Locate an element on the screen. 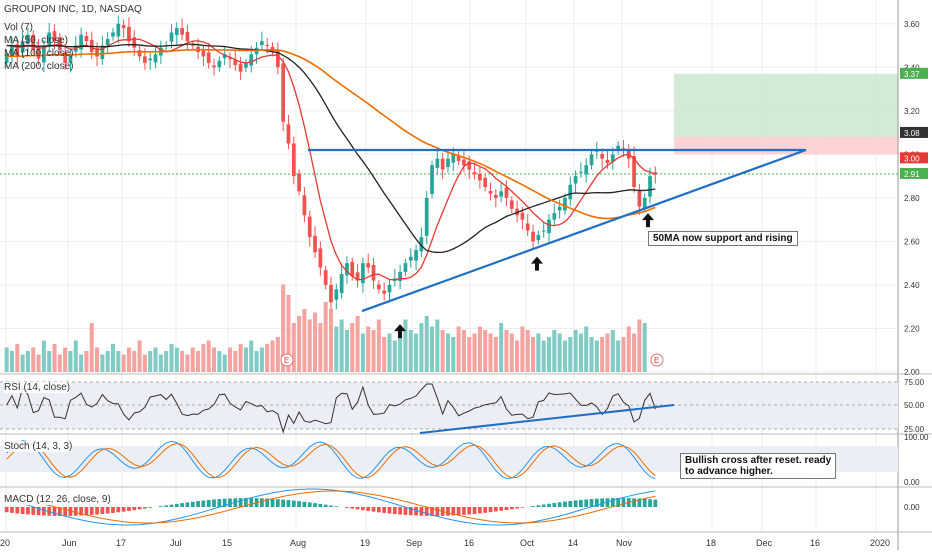  x-tick-label: 17 is located at coordinates (121, 543).